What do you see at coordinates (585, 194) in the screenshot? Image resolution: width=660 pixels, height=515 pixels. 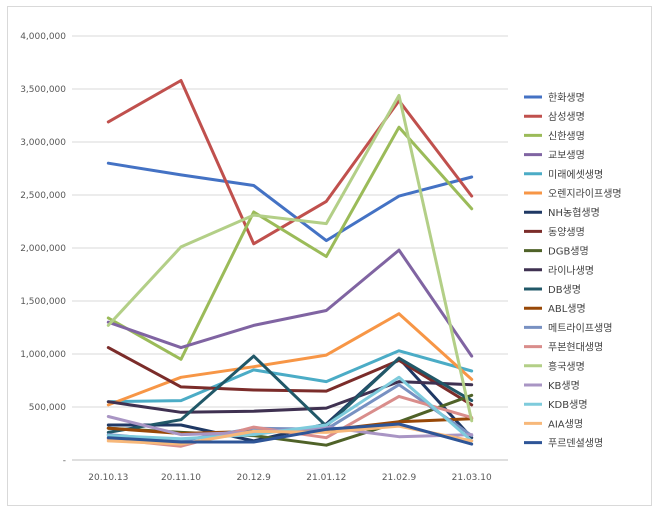 I see `legend-label: 오렌지라이프생명` at bounding box center [585, 194].